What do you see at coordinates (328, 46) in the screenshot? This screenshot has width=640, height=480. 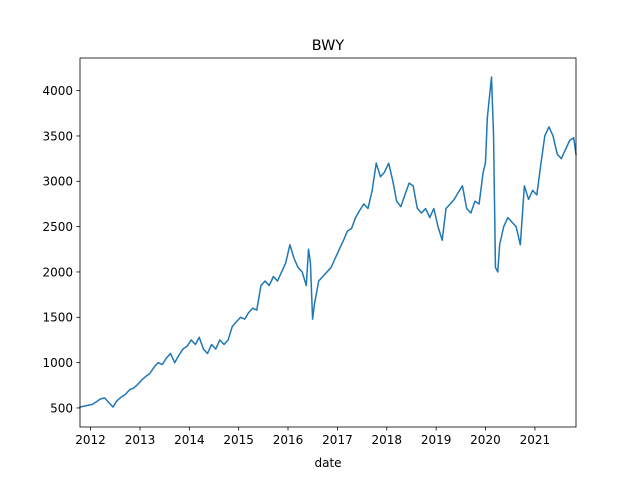 I see `chart-title: BWY` at bounding box center [328, 46].